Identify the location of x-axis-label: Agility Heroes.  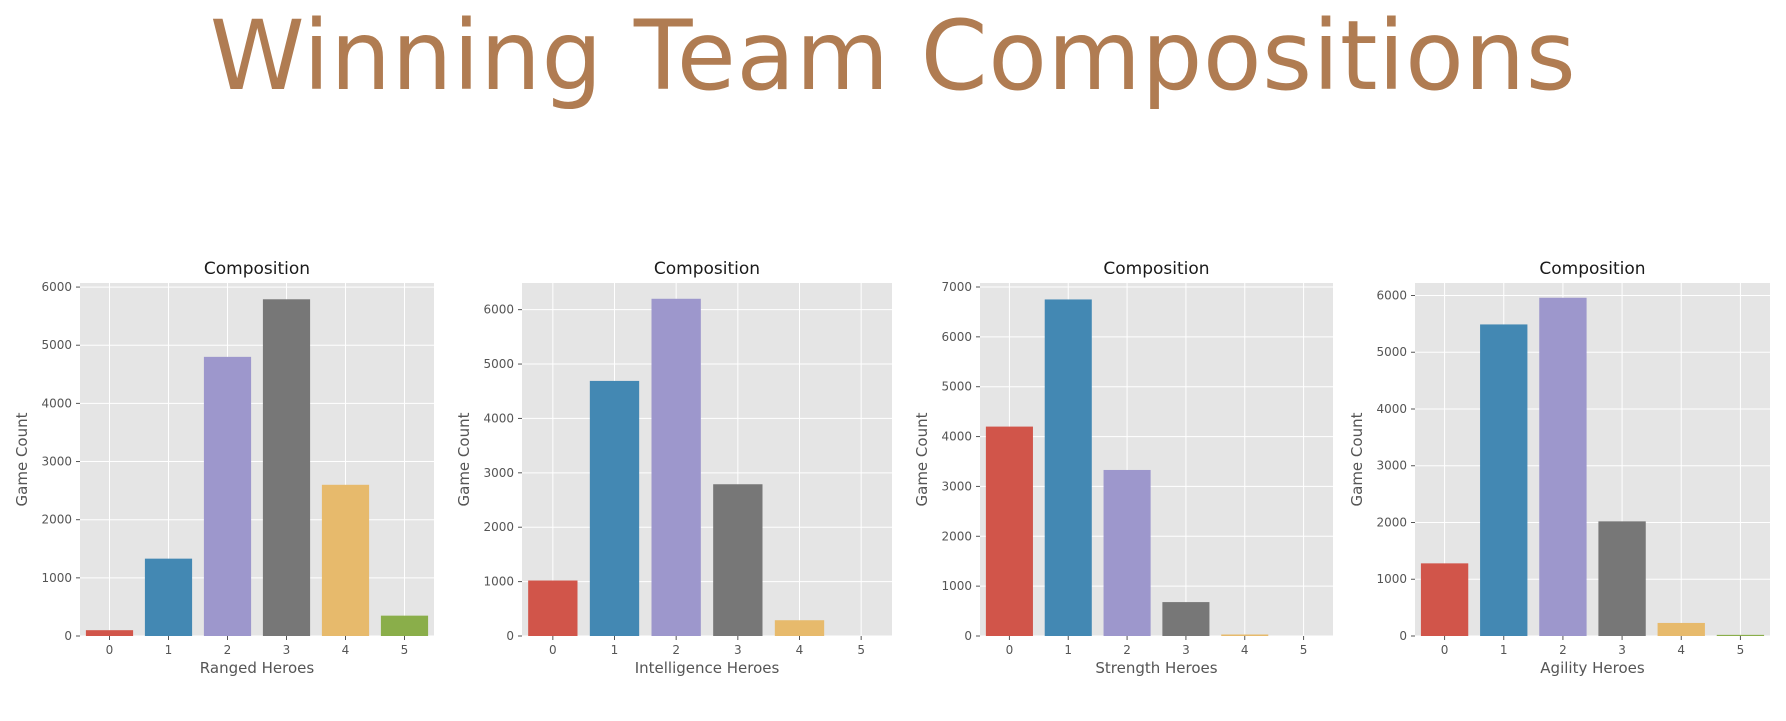
(1592, 668).